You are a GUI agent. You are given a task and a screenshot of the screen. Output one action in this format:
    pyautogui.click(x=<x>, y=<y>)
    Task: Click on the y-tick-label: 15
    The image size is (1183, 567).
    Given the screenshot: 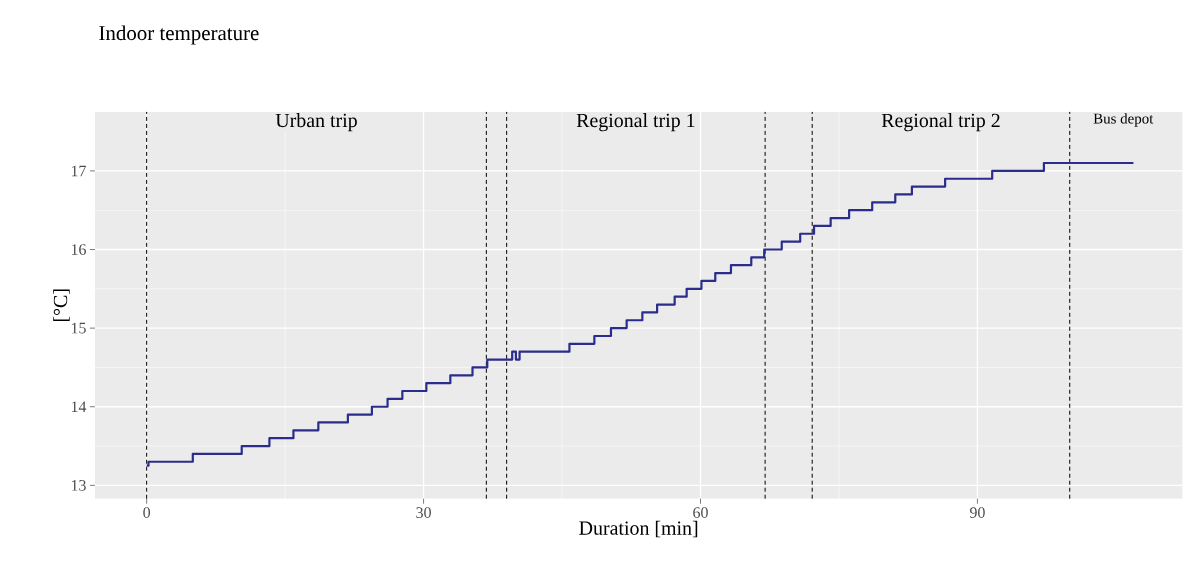 What is the action you would take?
    pyautogui.click(x=78, y=328)
    